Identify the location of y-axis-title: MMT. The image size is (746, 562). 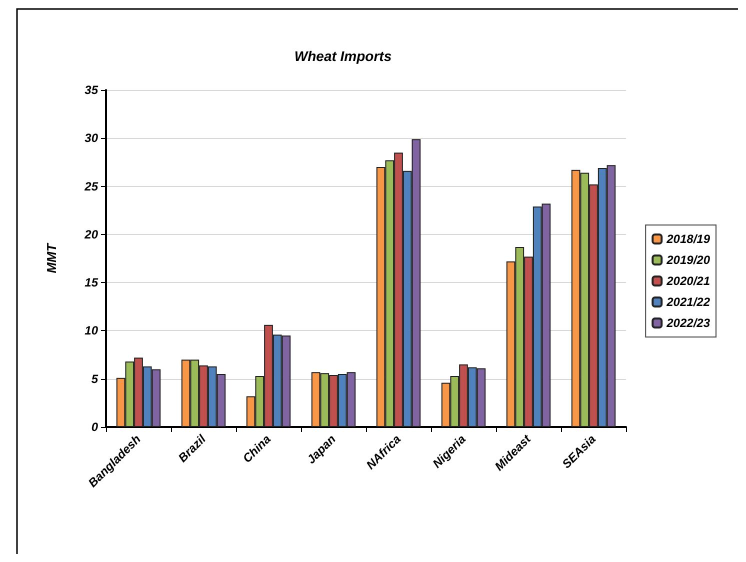
(51, 258).